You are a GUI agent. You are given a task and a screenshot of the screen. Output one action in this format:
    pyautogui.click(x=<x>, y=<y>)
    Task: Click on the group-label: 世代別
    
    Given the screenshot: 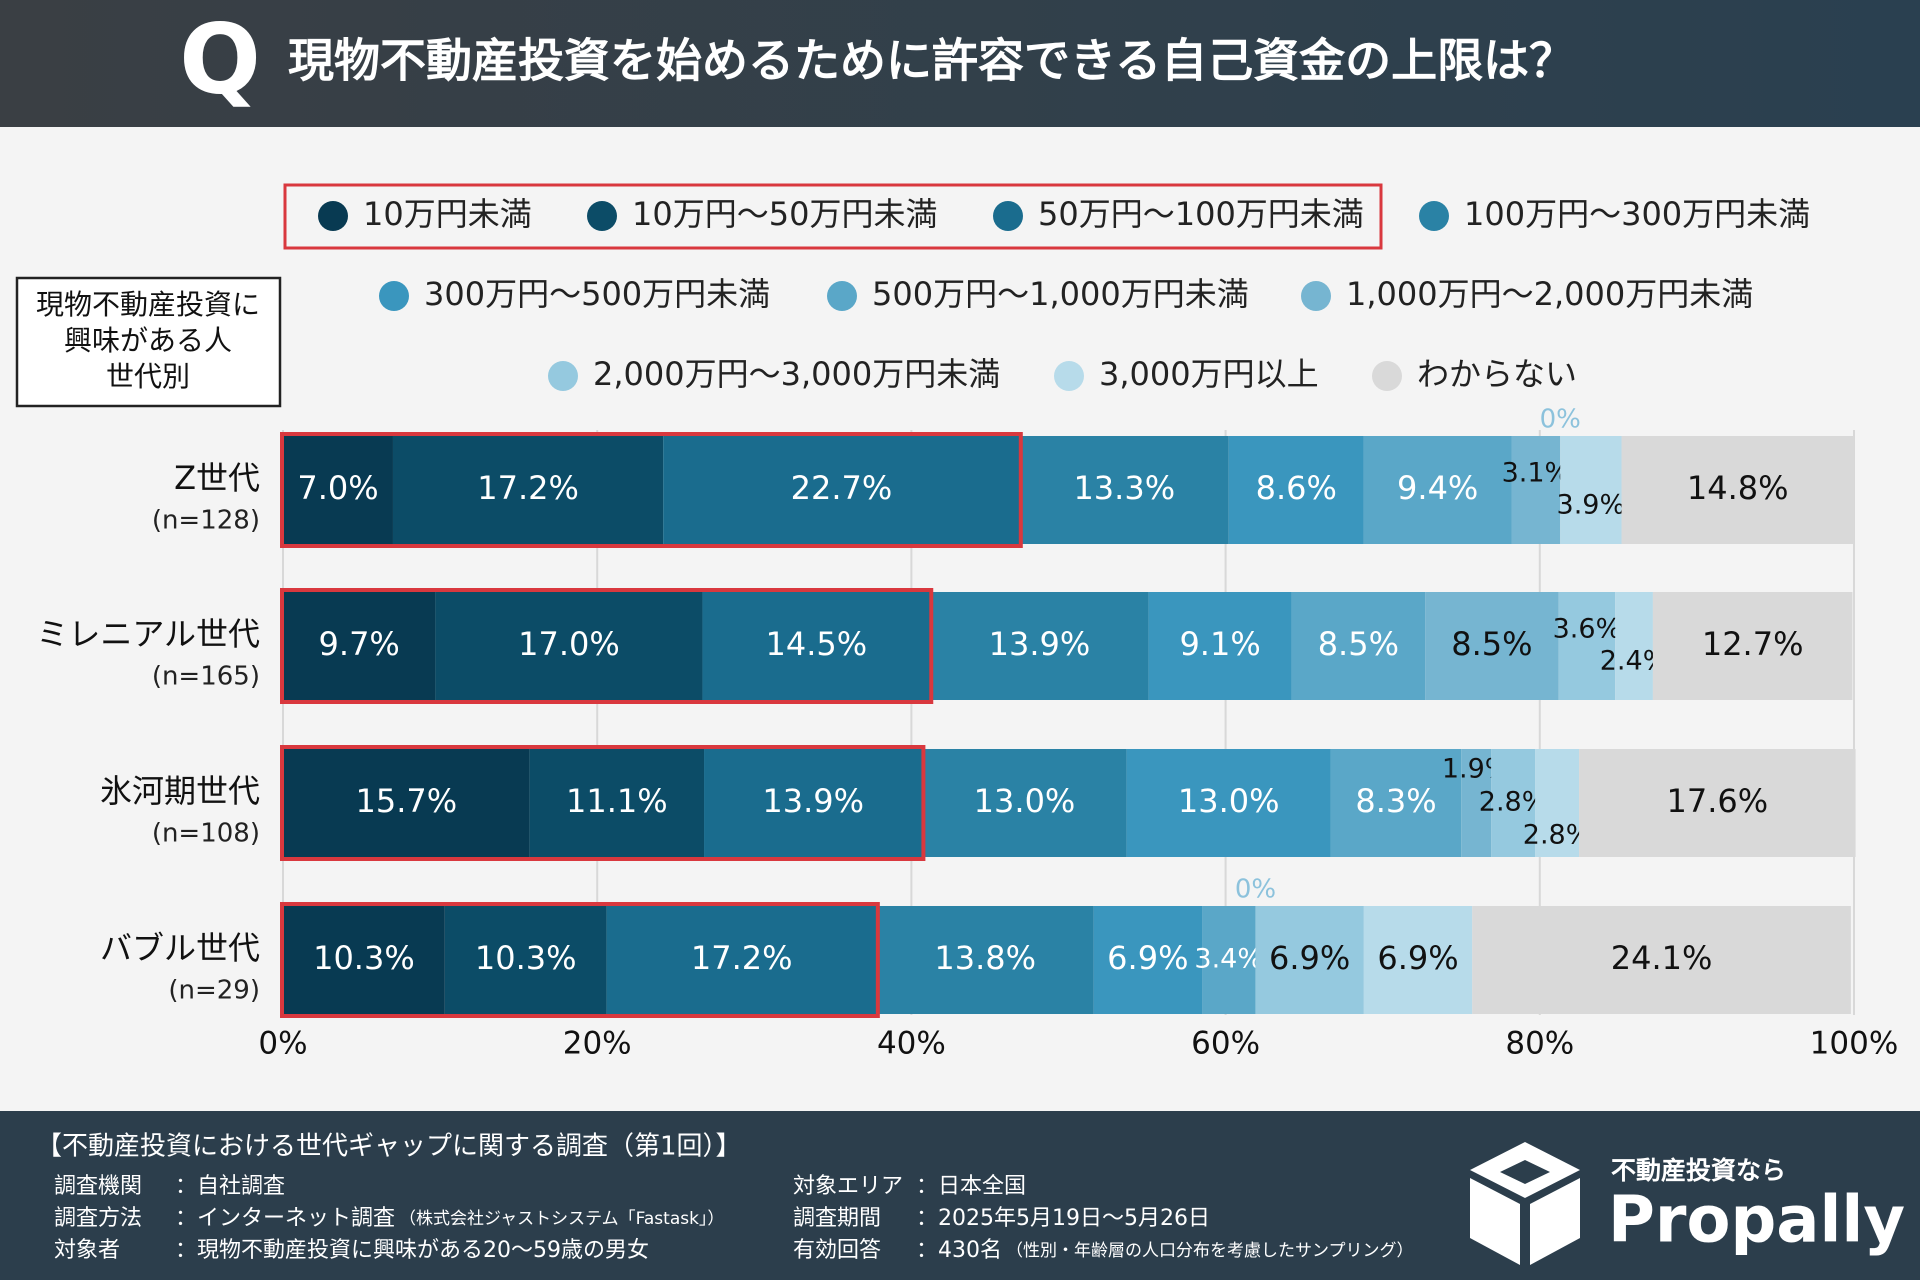 What is the action you would take?
    pyautogui.click(x=148, y=376)
    